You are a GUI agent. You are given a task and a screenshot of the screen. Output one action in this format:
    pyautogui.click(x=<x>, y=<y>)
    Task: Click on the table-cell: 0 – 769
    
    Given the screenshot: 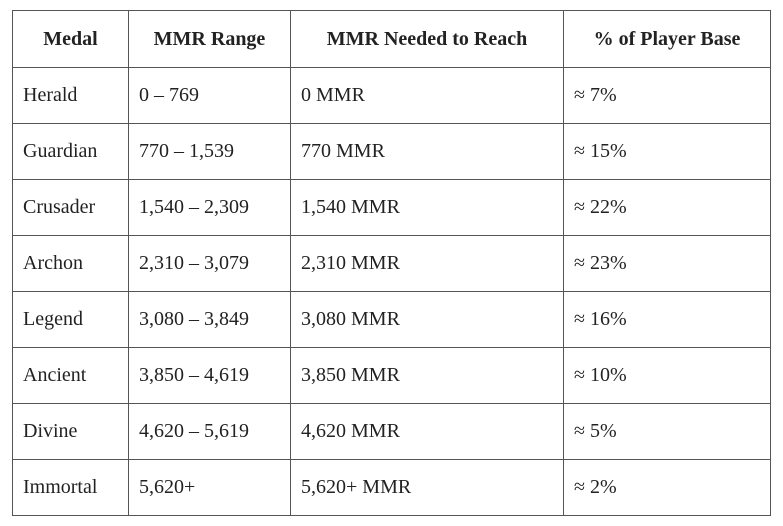 What is the action you would take?
    pyautogui.click(x=209, y=95)
    